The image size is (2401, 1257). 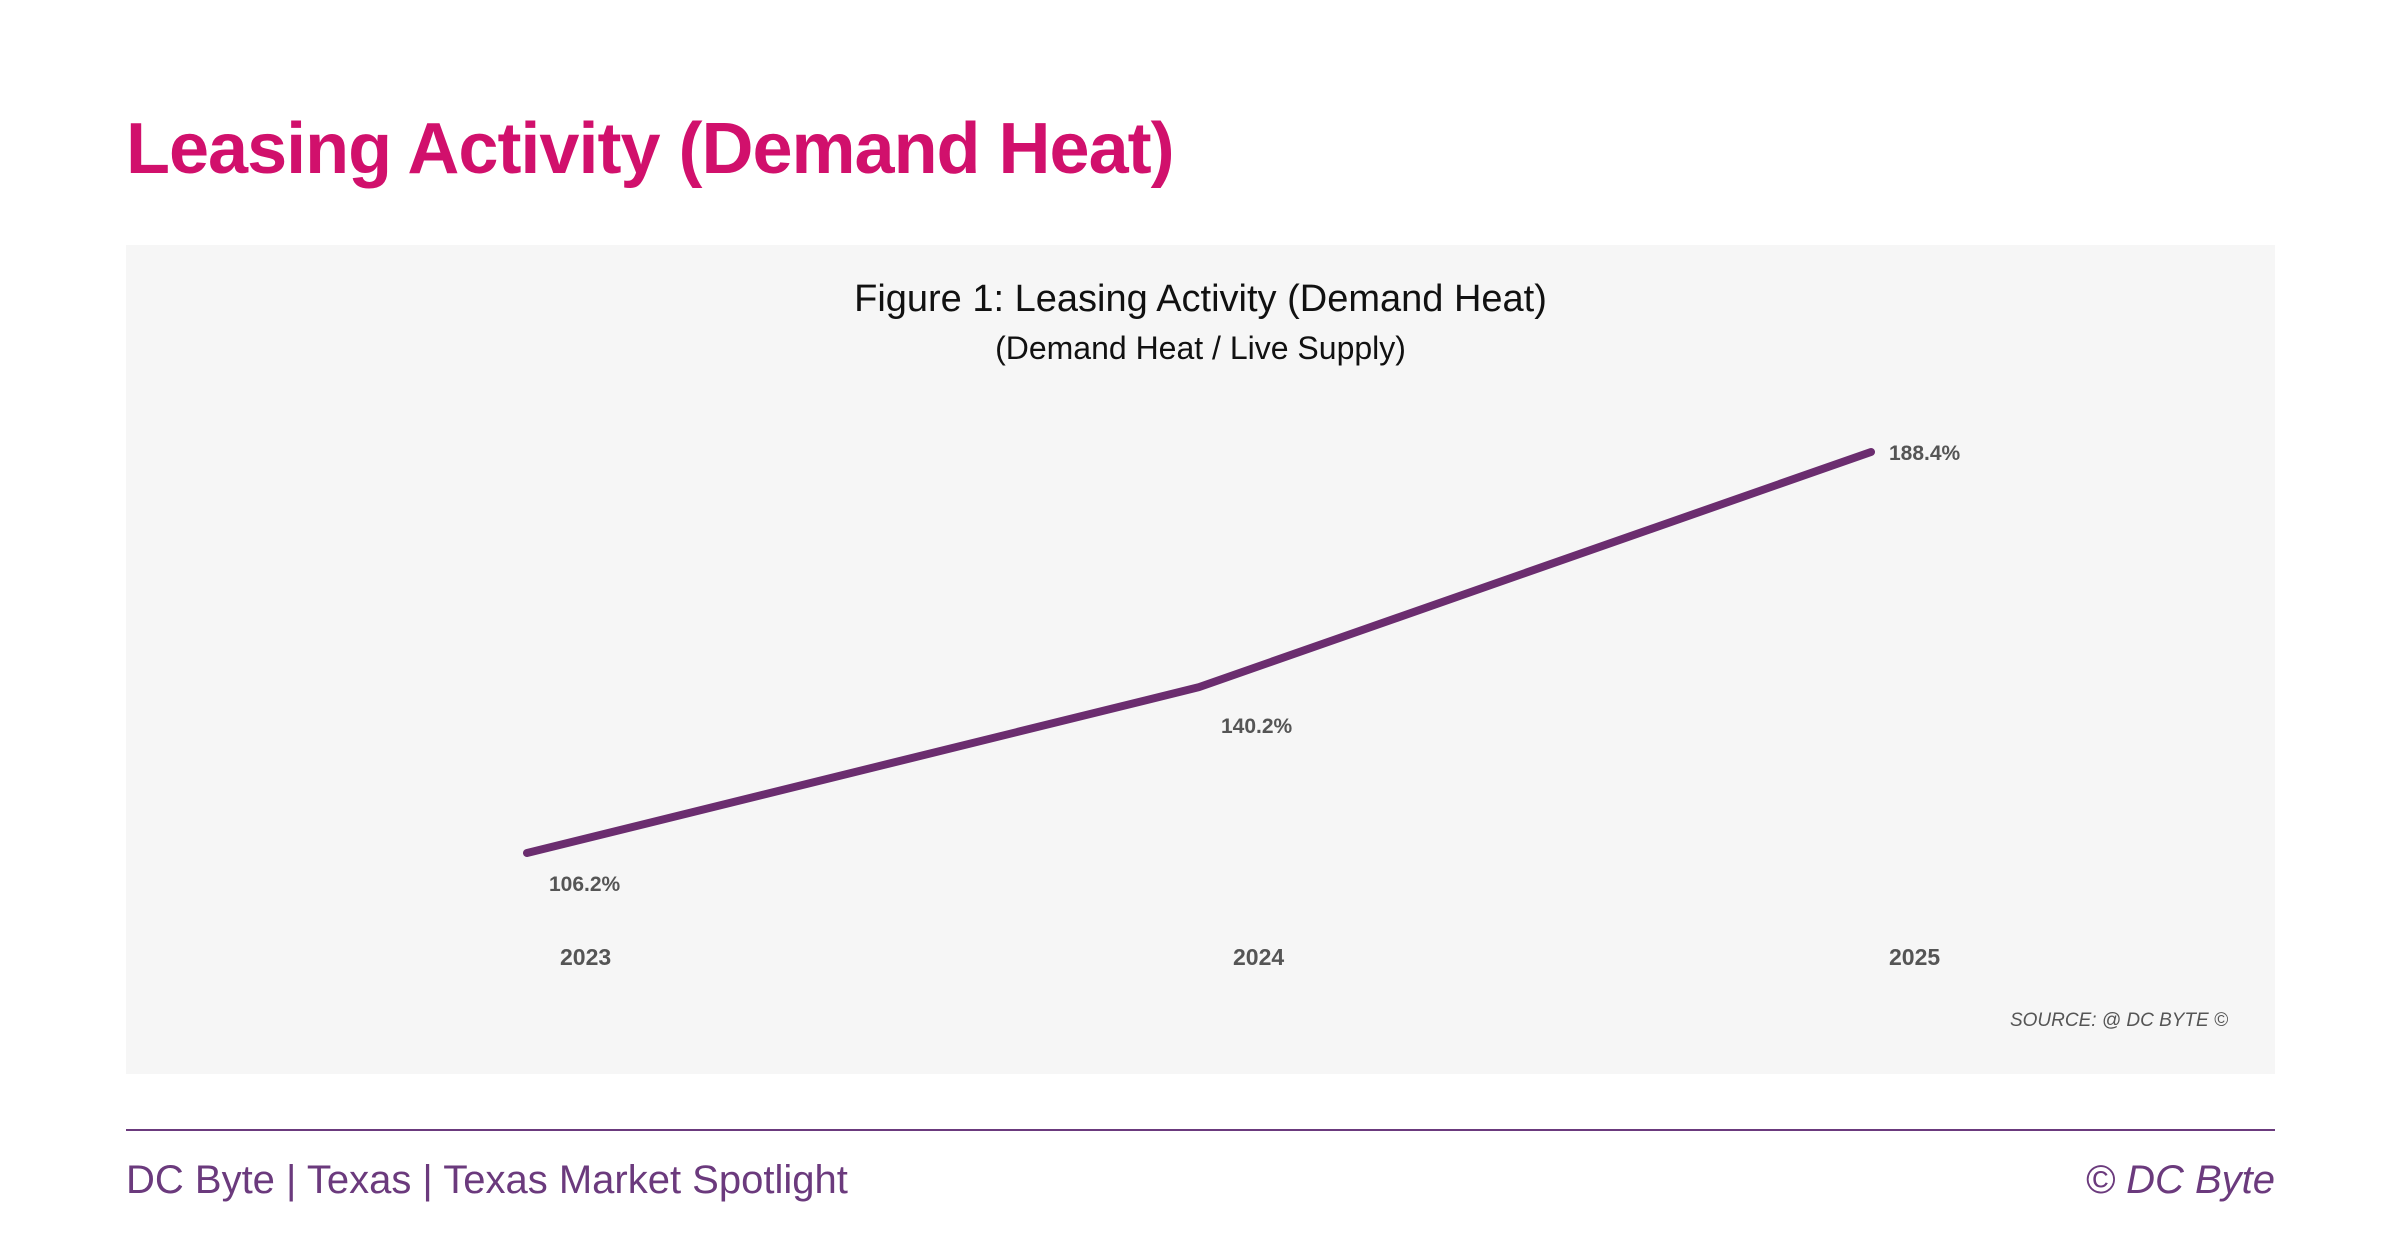 What do you see at coordinates (1257, 726) in the screenshot?
I see `data-label: 140.2%` at bounding box center [1257, 726].